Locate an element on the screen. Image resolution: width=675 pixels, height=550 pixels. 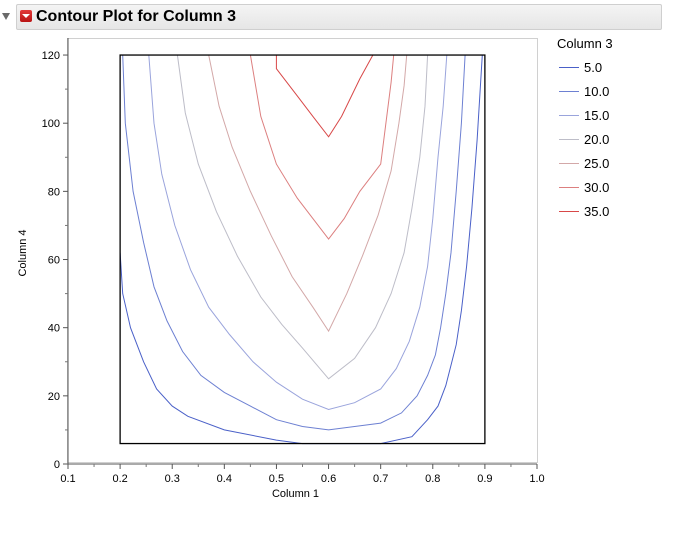
legend-label: 10.0 is located at coordinates (597, 91).